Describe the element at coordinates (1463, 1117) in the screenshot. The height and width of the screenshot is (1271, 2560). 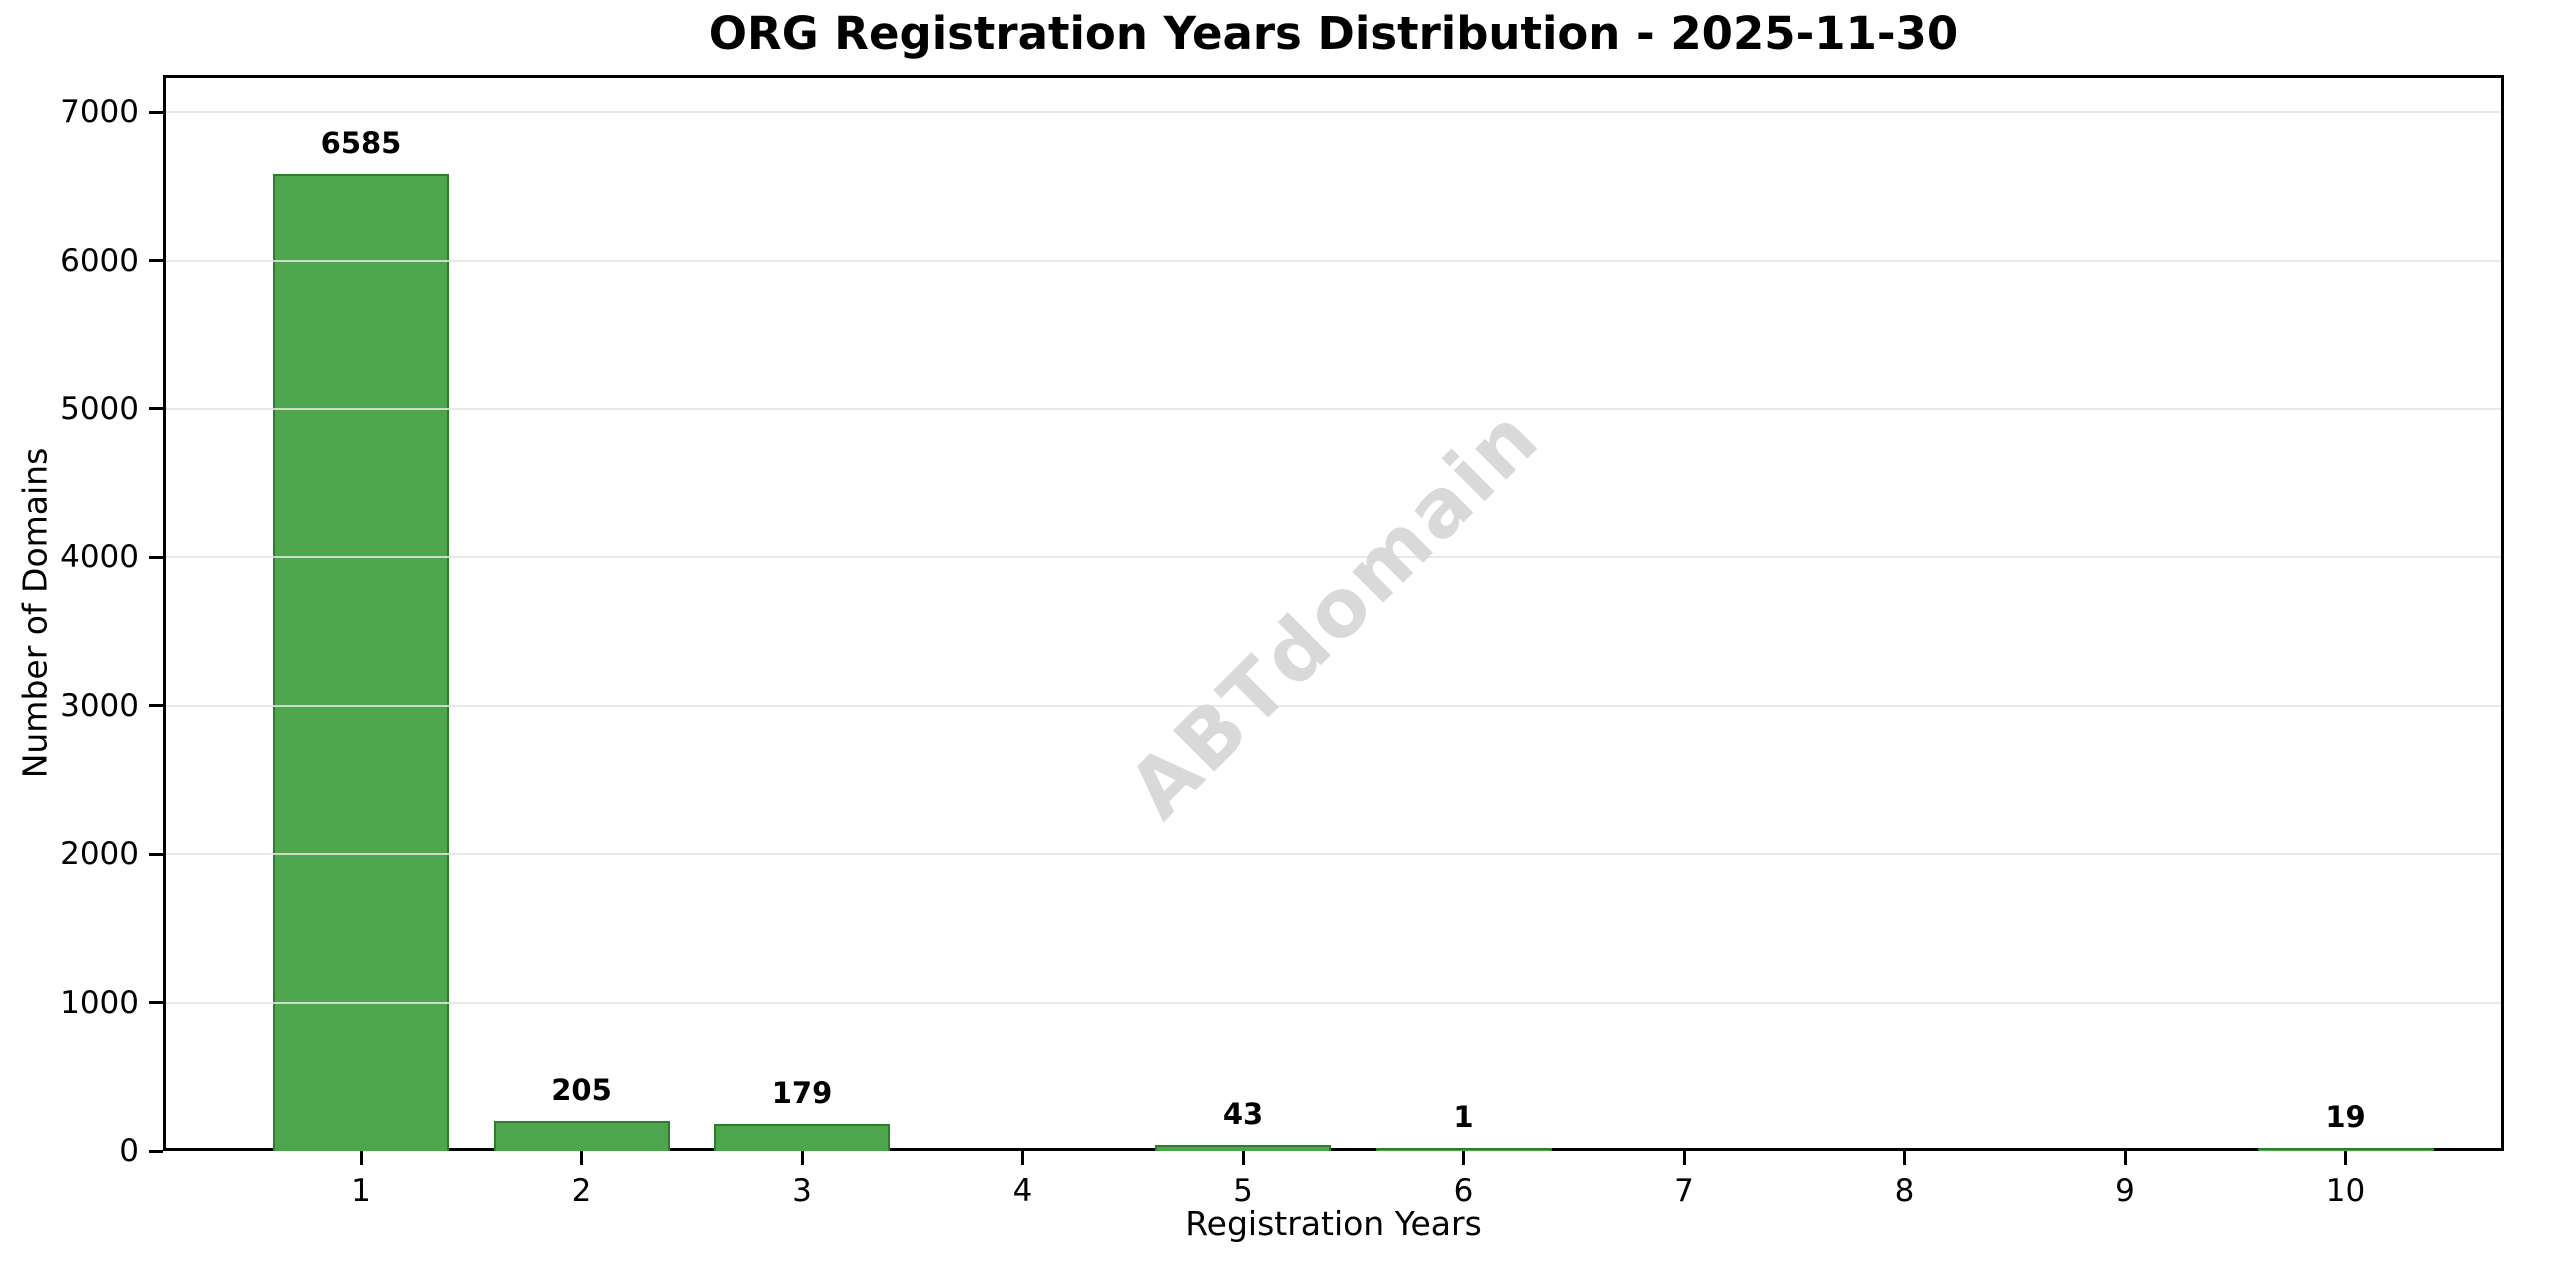
I see `bar-value-label: 1` at that location.